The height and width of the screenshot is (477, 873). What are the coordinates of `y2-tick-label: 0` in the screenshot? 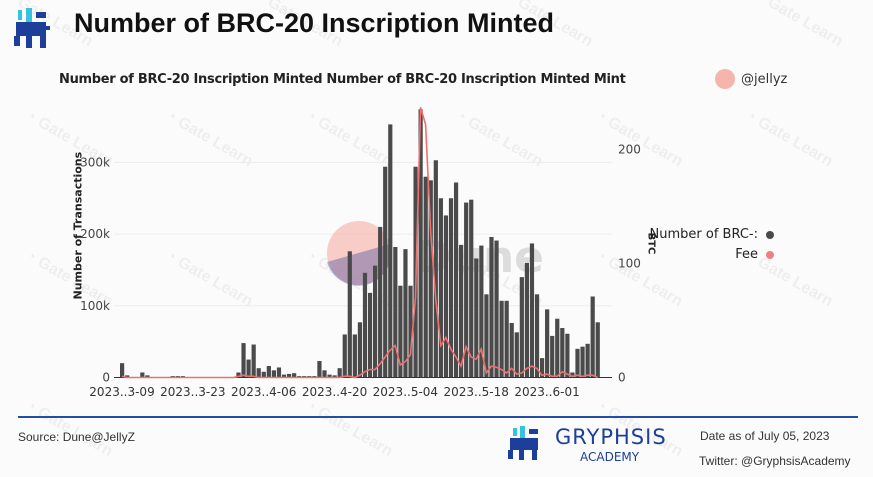 It's located at (622, 378).